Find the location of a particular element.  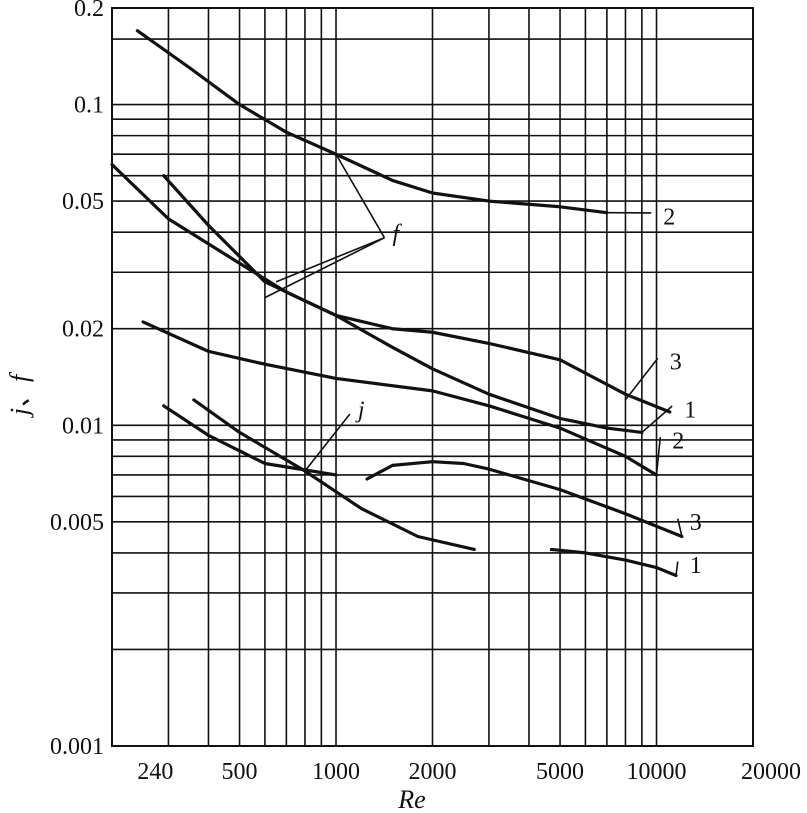

x-axis-label: Re is located at coordinates (411, 799).